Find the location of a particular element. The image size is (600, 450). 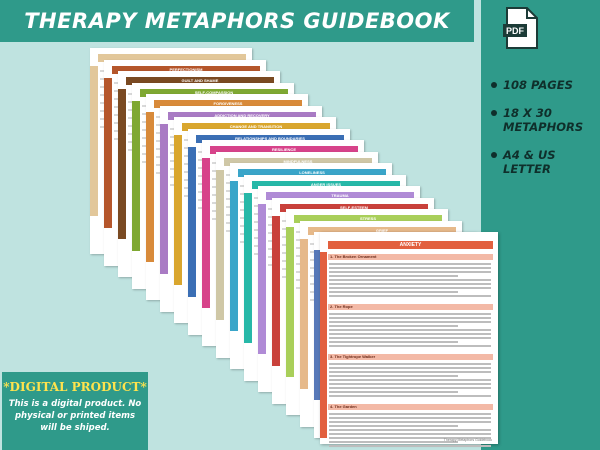

pdf-file-icon: PDF is located at coordinates (520, 28).